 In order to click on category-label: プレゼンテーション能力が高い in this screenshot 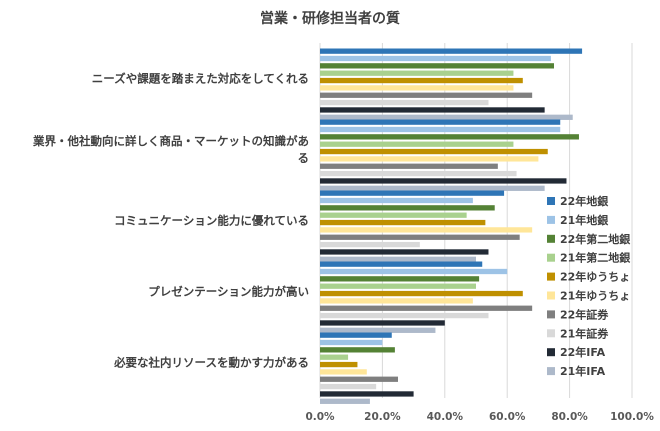, I will do `click(228, 292)`.